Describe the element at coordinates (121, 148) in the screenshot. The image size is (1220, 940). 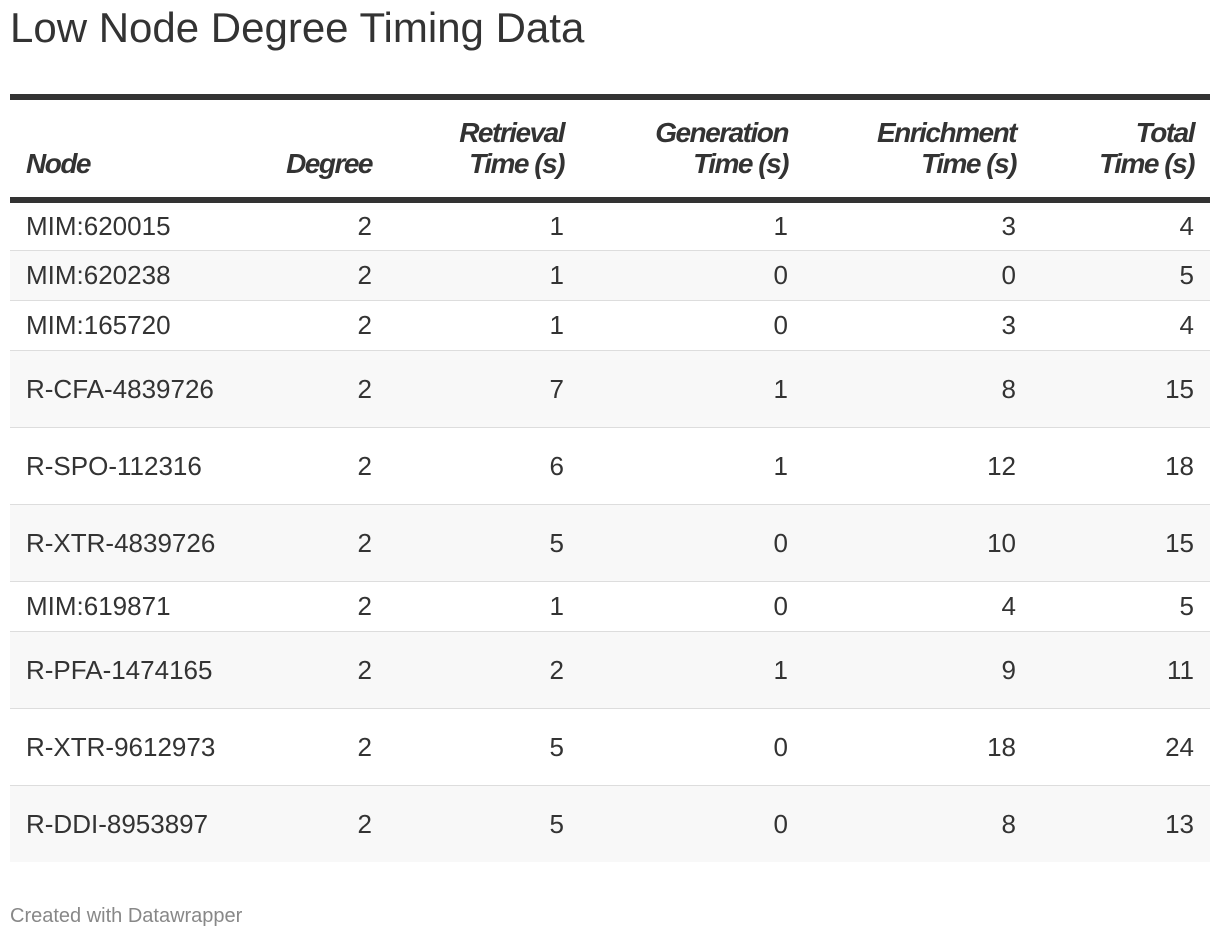
I see `column-header-node: Node` at that location.